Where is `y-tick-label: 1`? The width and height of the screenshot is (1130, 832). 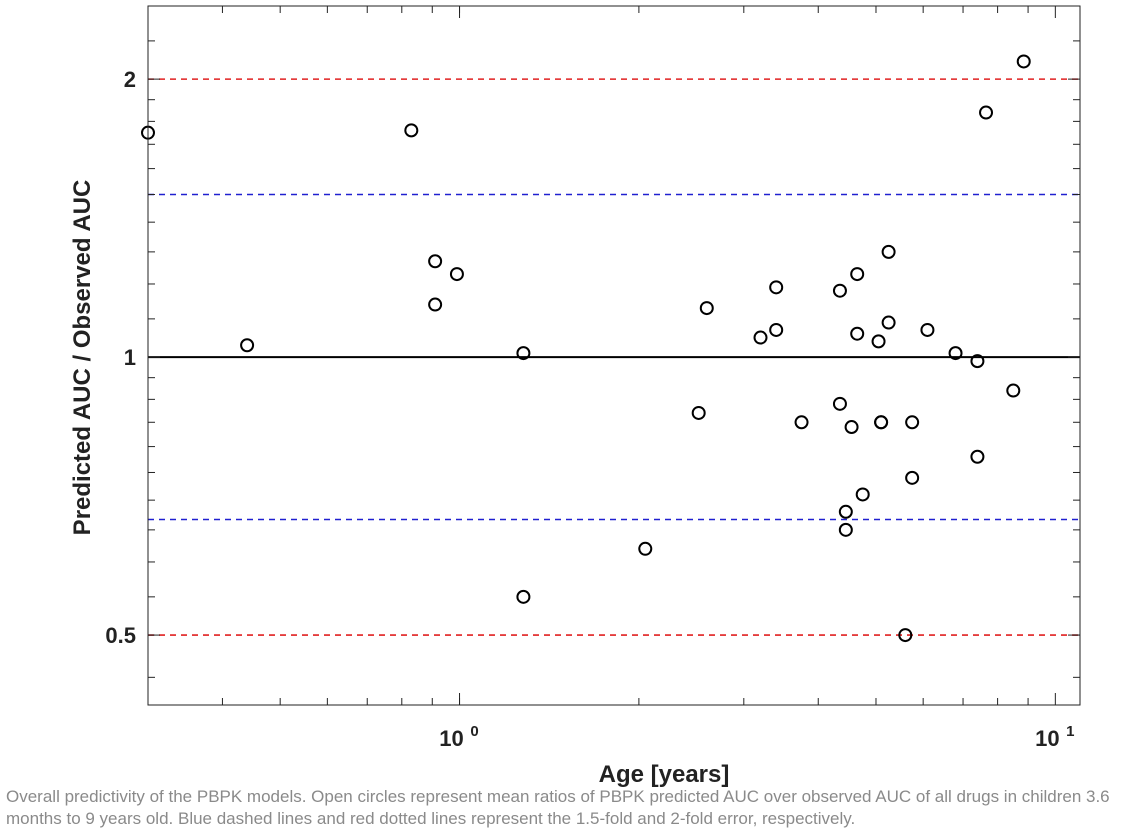 y-tick-label: 1 is located at coordinates (130, 357).